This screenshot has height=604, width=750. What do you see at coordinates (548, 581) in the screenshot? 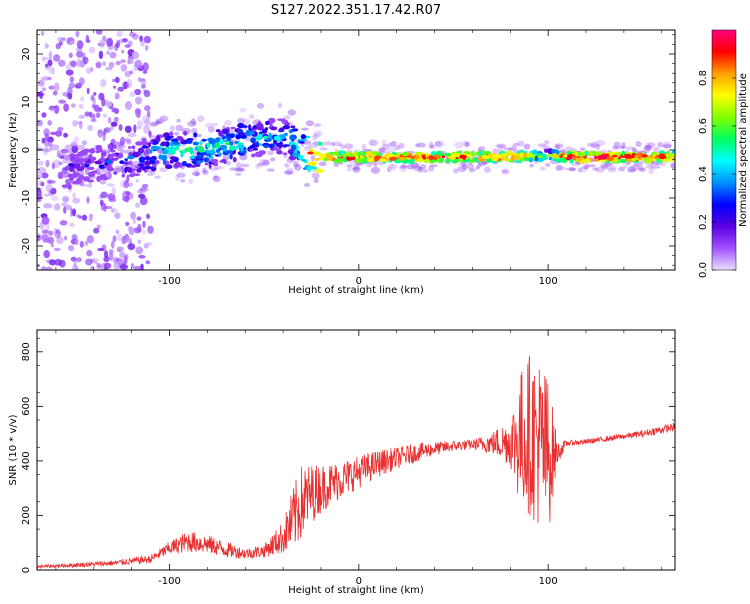
I see `x-tick-label: 100` at bounding box center [548, 581].